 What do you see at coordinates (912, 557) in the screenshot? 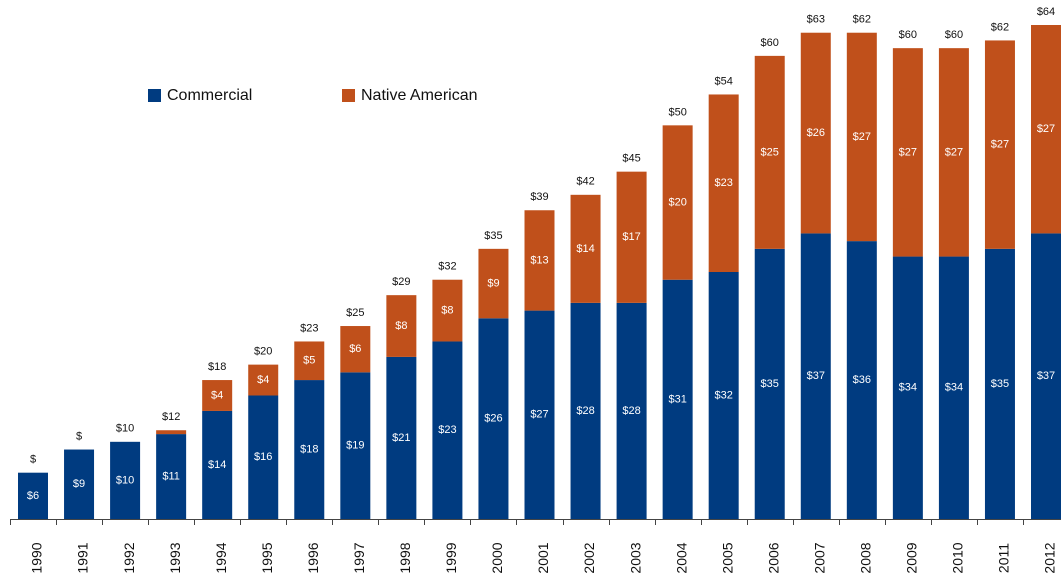
I see `x-tick-label: 2009` at bounding box center [912, 557].